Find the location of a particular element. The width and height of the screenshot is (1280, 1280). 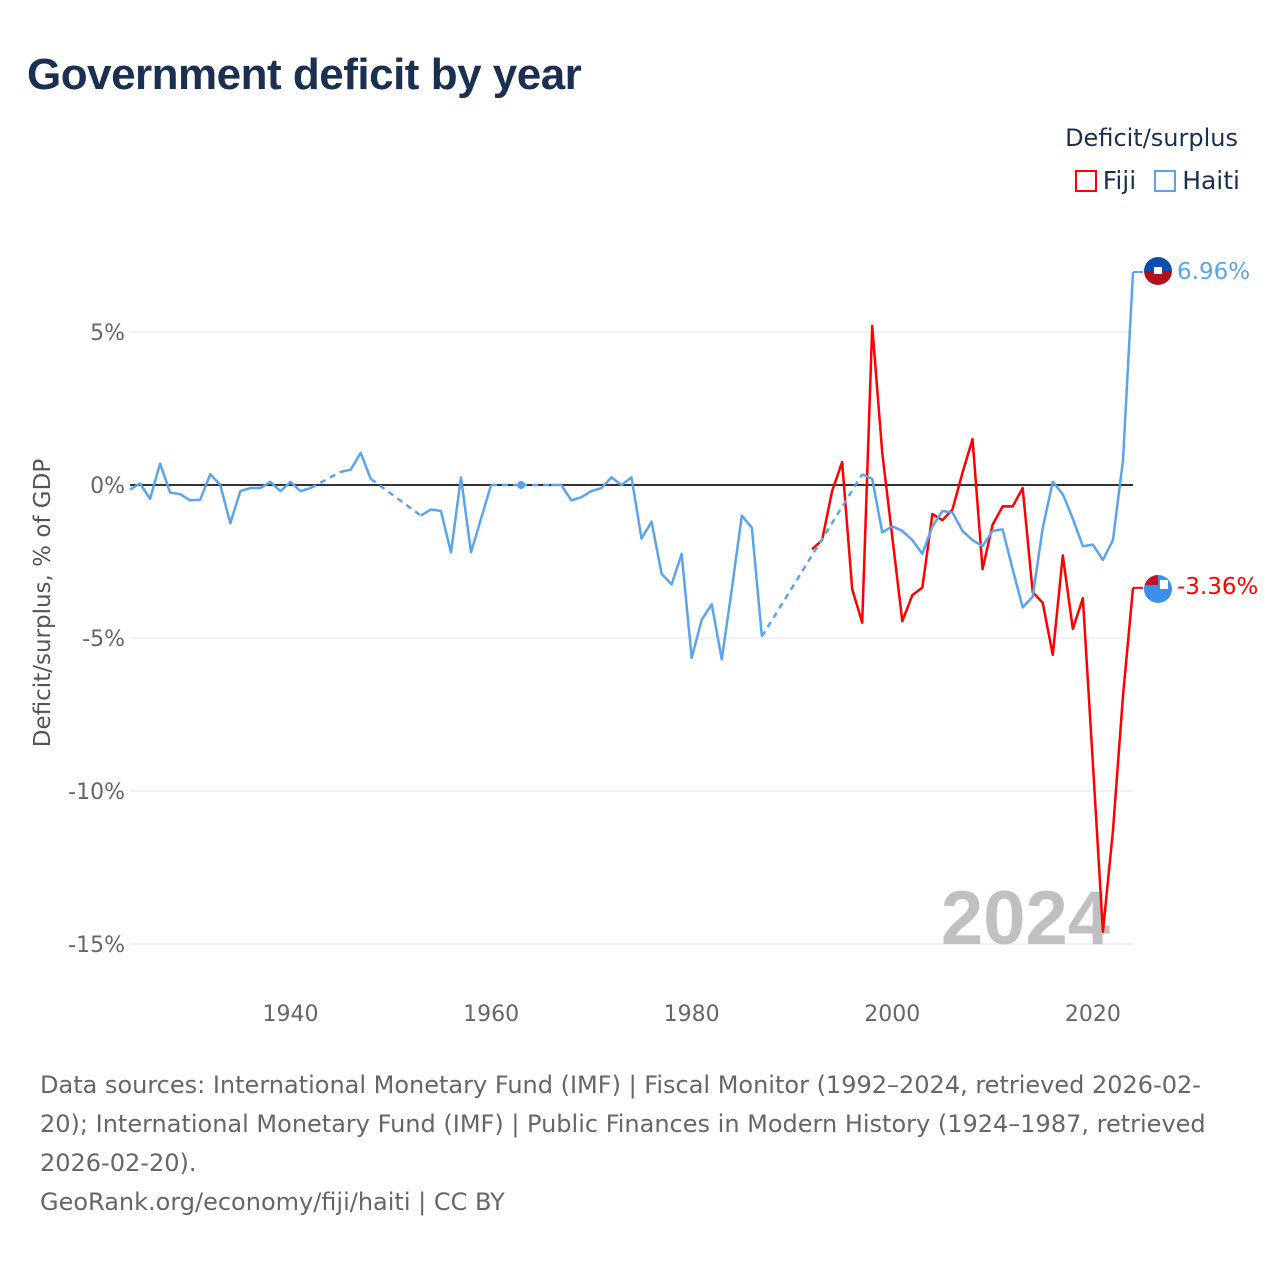

watermark-year: 2024 is located at coordinates (1025, 918).